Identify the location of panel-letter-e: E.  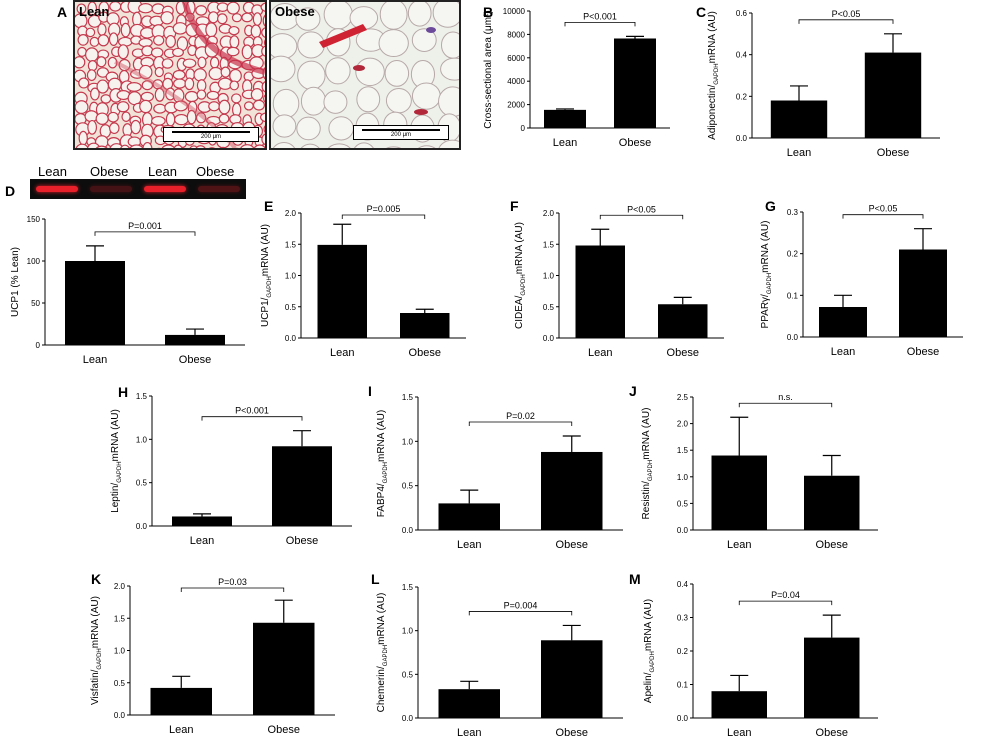
(268, 206).